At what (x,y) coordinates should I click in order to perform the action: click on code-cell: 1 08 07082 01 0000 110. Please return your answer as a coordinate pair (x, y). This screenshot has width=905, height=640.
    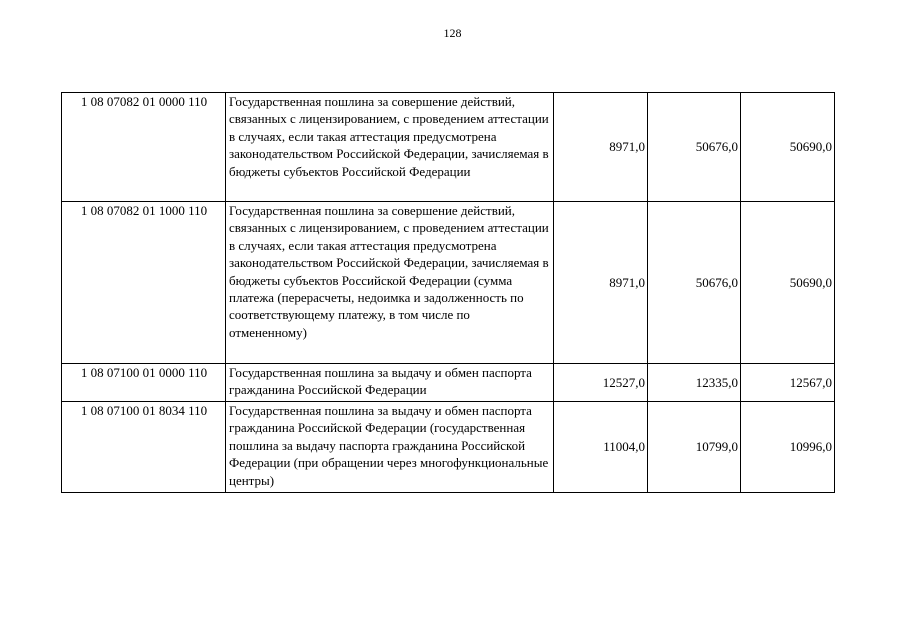
    Looking at the image, I should click on (143, 147).